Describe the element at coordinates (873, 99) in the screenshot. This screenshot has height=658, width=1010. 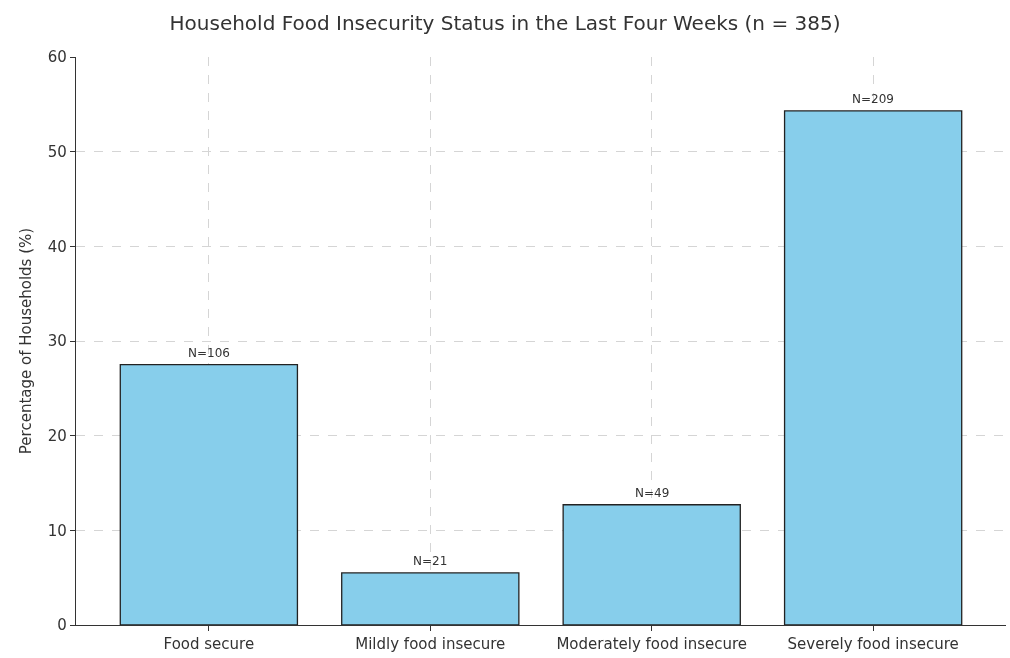
I see `annotation: N=209` at that location.